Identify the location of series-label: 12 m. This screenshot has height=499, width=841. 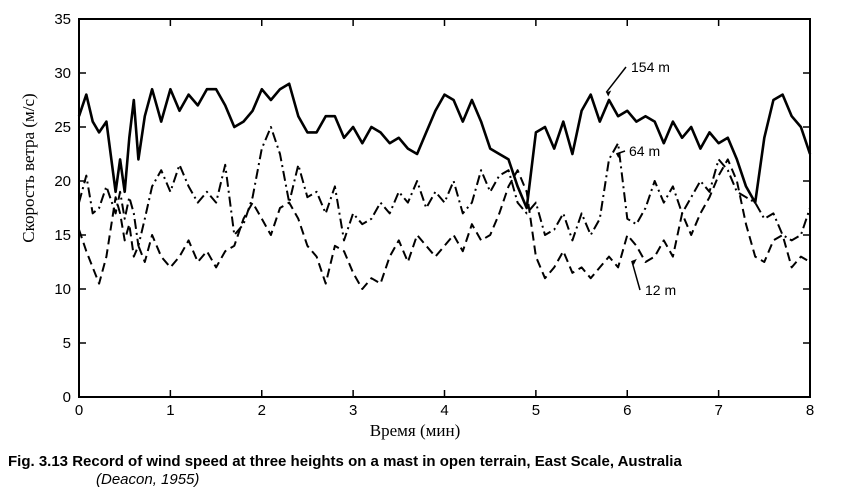
(660, 290).